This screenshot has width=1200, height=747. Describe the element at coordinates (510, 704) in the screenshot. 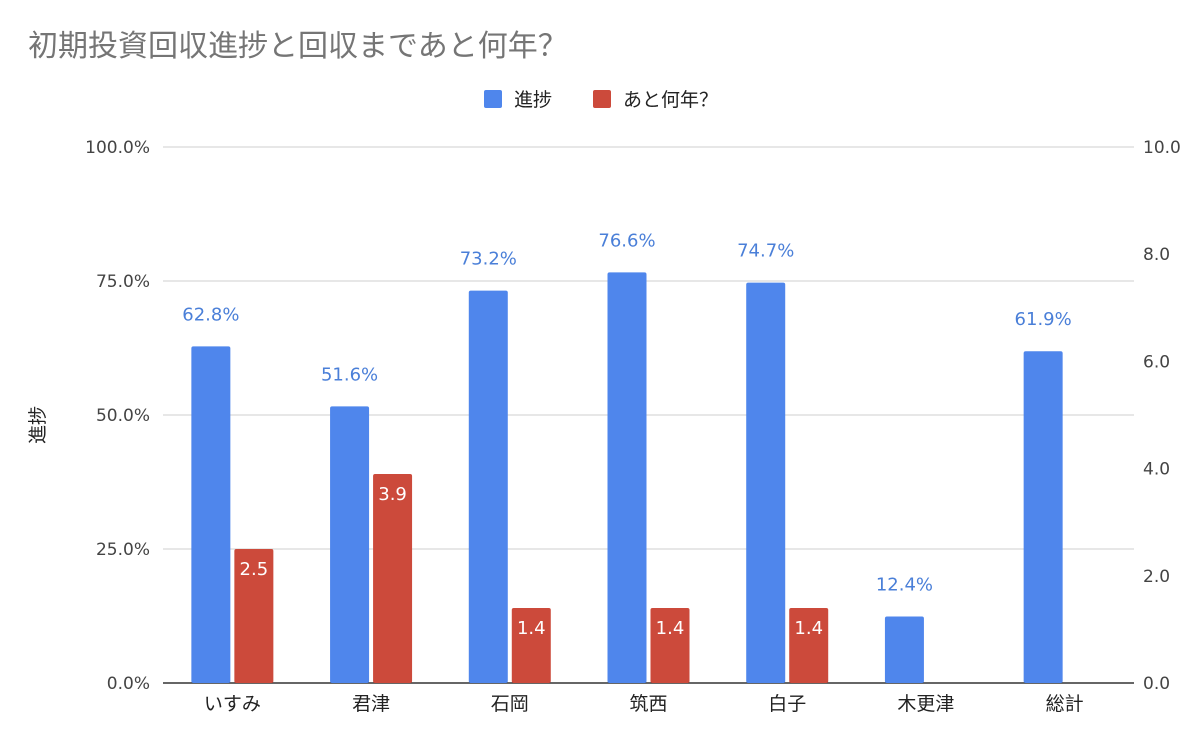

I see `category-label: 石岡` at that location.